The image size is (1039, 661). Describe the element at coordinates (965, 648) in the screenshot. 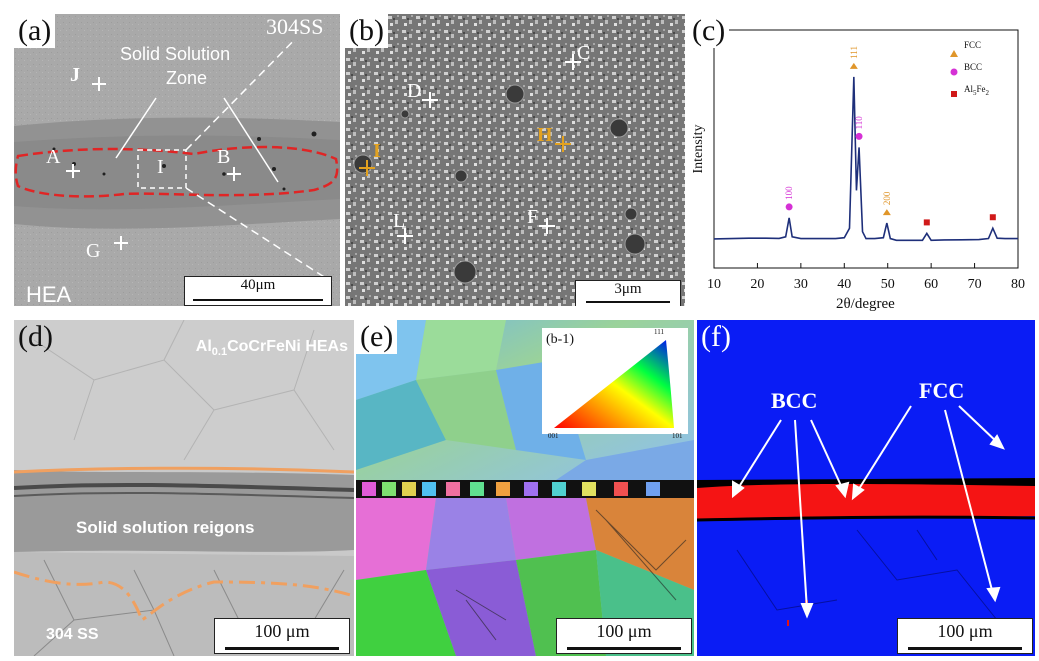

I see `scale-bar-f-line` at that location.